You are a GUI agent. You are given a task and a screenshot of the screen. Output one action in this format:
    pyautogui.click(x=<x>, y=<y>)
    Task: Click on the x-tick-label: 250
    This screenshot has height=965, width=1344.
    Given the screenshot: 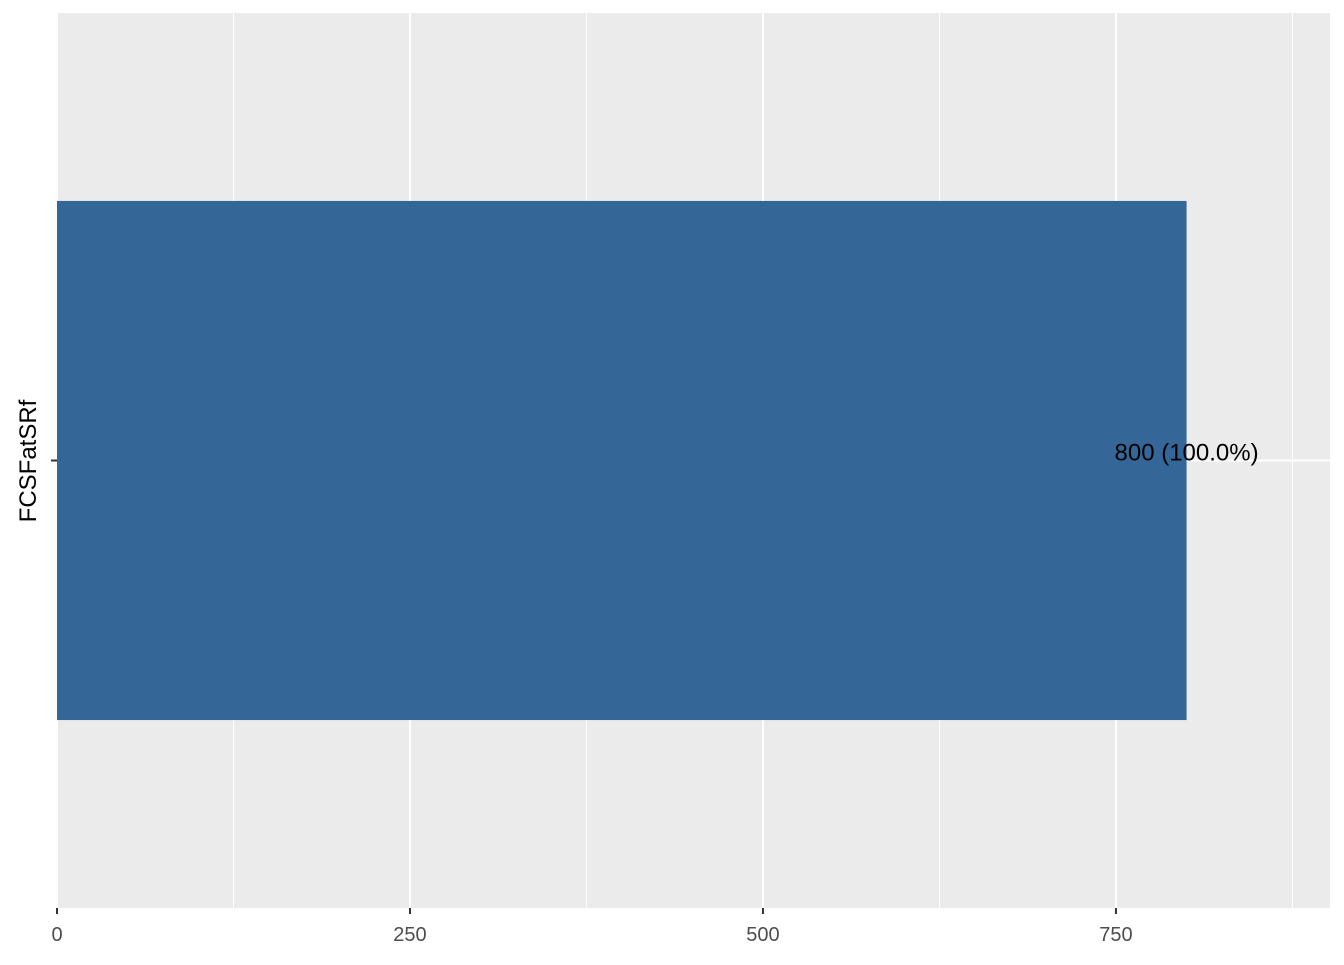 What is the action you would take?
    pyautogui.click(x=409, y=935)
    